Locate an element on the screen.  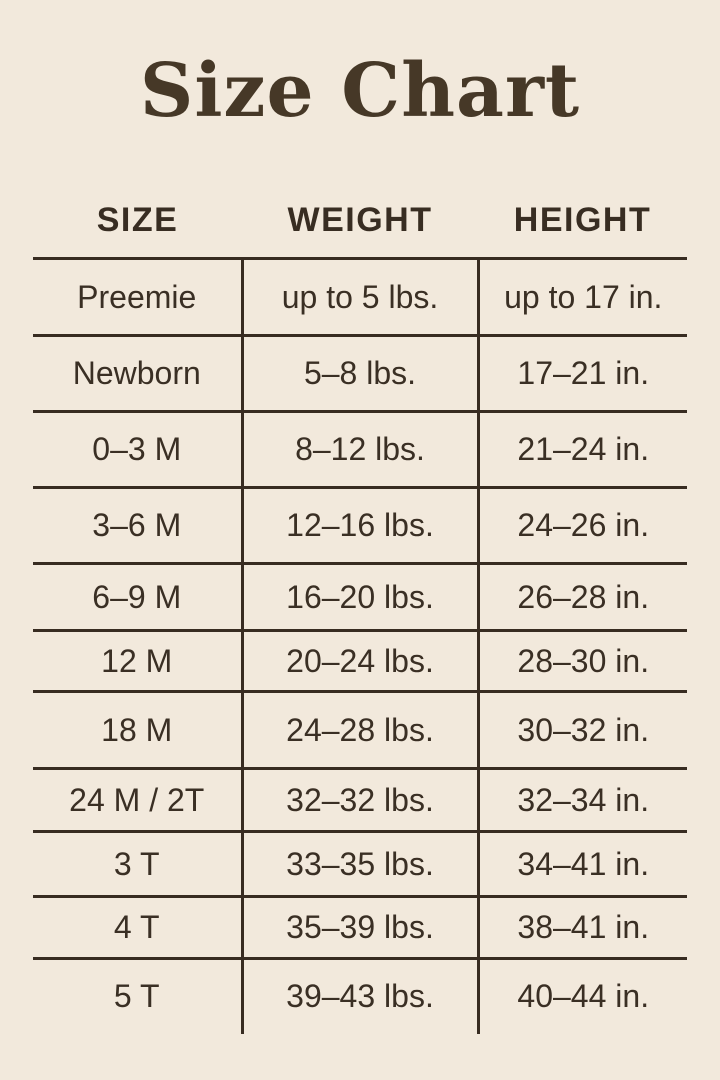
height-cell: 38–41 in. is located at coordinates (583, 927).